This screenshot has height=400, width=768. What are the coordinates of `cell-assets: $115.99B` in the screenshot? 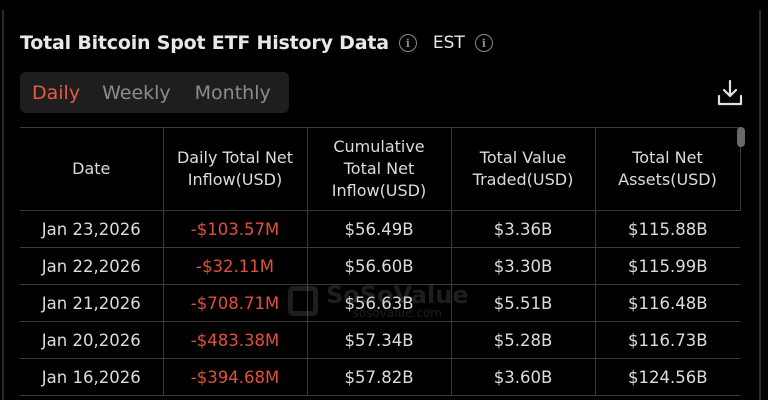 It's located at (667, 266).